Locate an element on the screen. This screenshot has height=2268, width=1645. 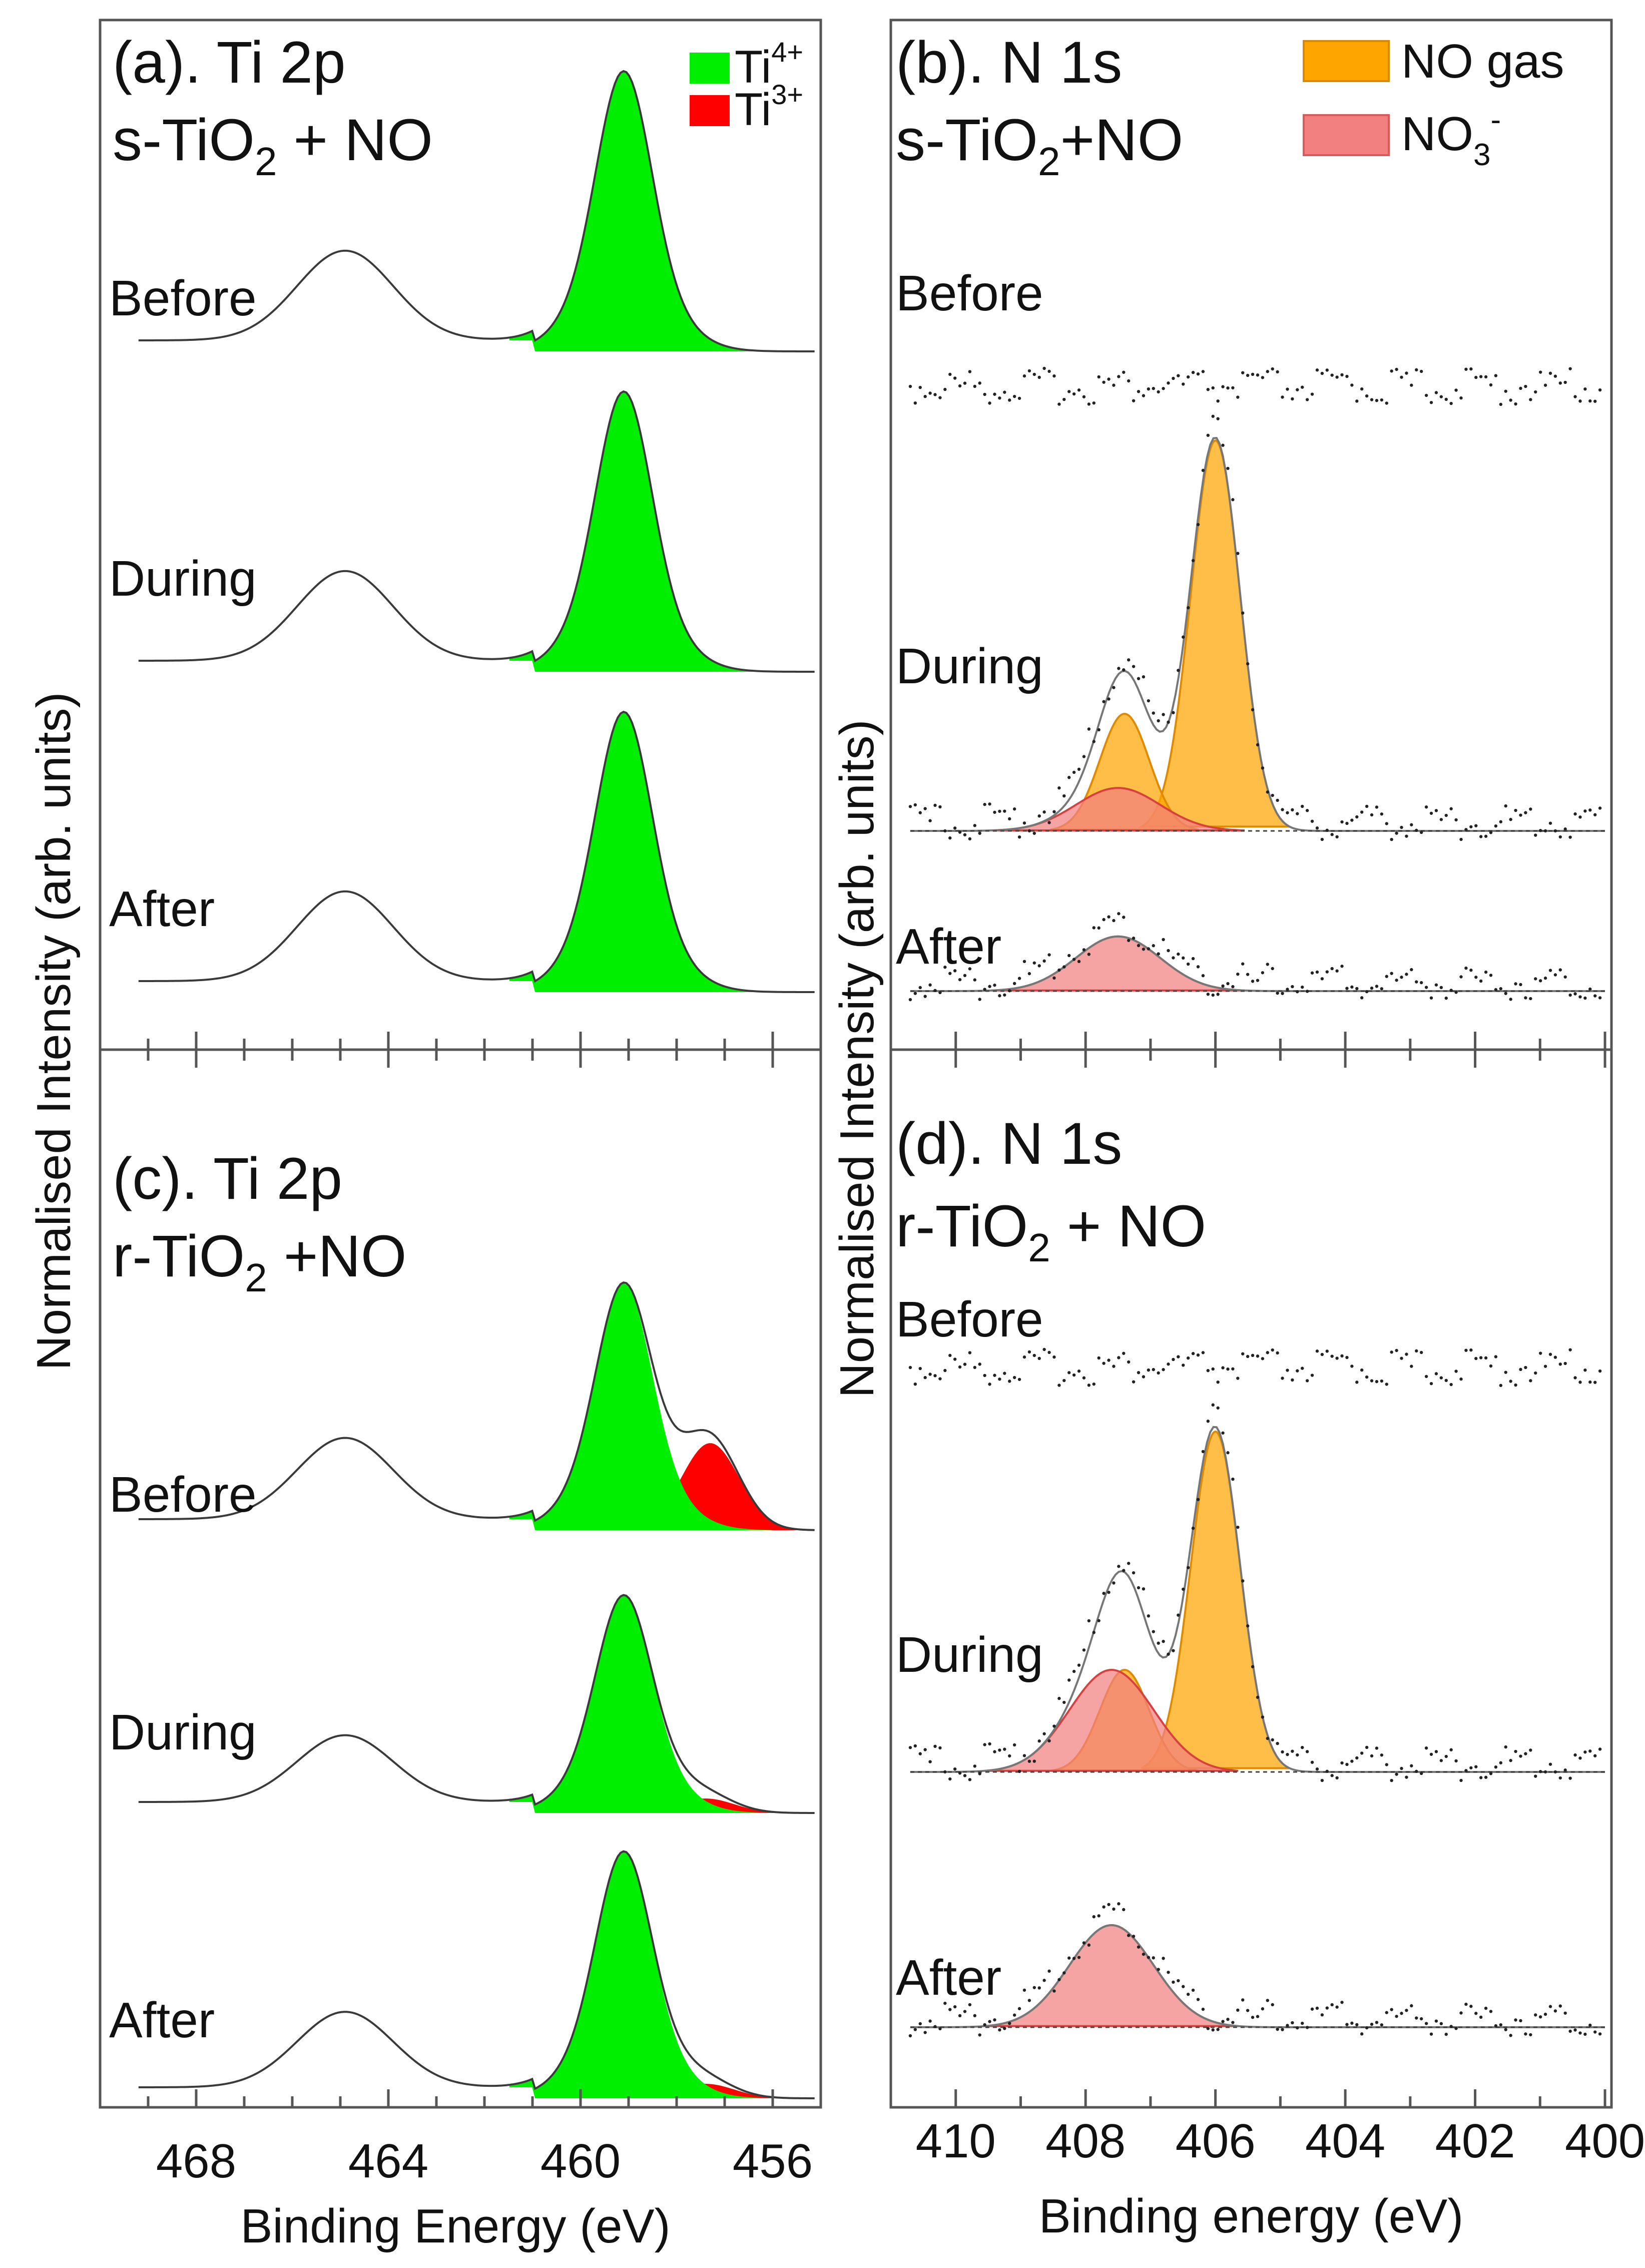
x-tick-label: 402 is located at coordinates (1475, 2141).